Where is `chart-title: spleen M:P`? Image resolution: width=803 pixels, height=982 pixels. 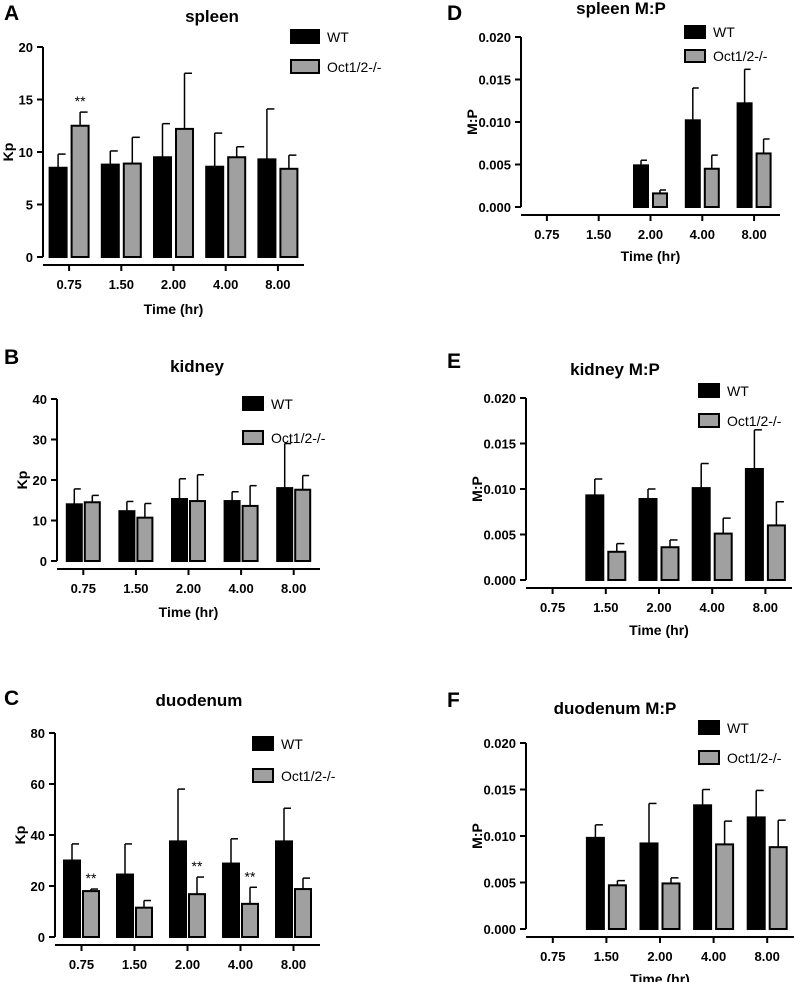
chart-title: spleen M:P is located at coordinates (621, 9).